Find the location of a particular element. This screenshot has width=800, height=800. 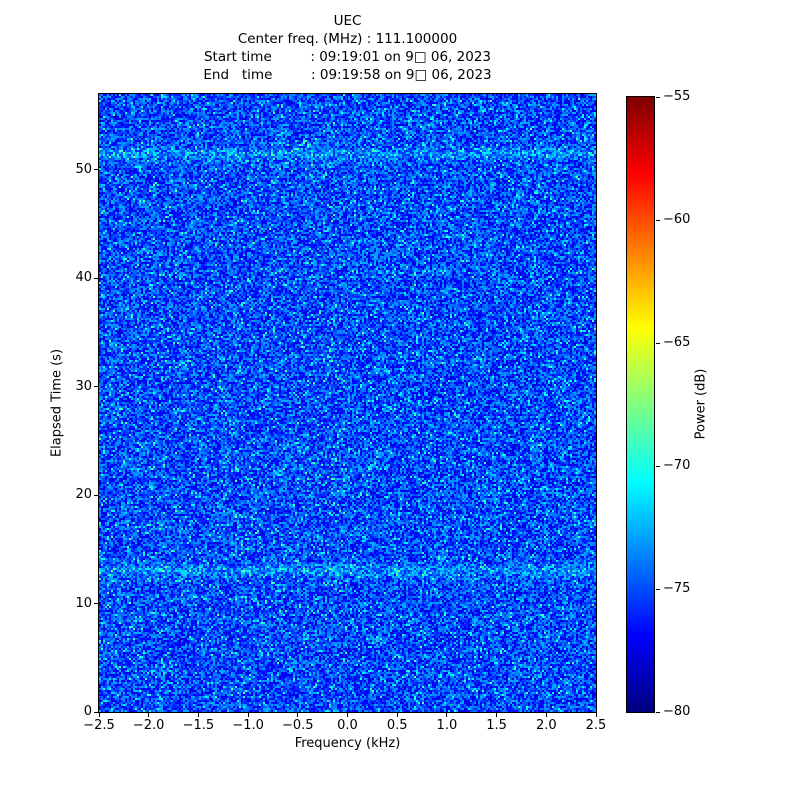

x-tick-label: −2.0 is located at coordinates (148, 725).